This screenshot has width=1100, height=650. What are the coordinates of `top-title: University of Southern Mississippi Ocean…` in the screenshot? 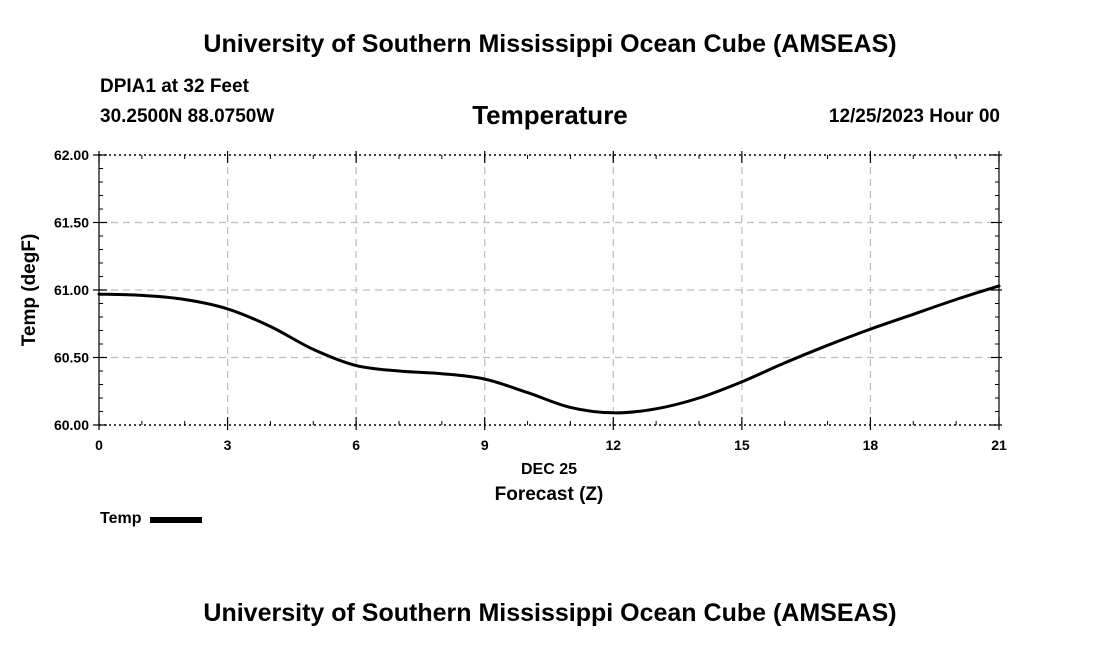 It's located at (550, 44).